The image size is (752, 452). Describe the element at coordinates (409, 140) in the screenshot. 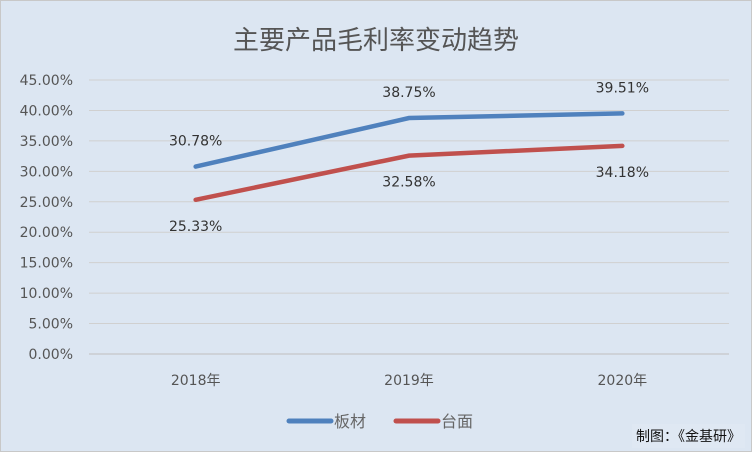

I see `series-line-板材` at that location.